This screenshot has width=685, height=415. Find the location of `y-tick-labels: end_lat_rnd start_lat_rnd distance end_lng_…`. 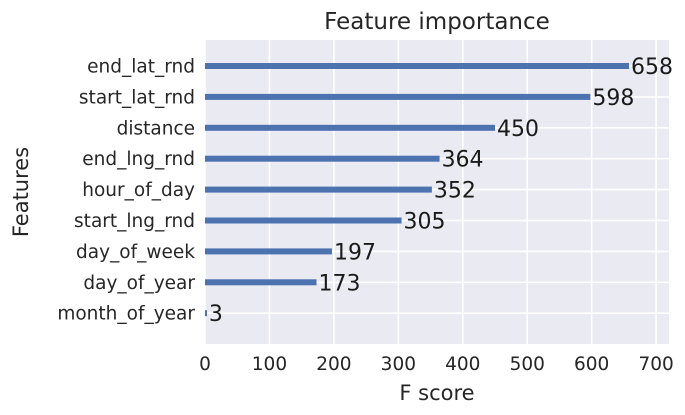

y-tick-labels: end_lat_rnd start_lat_rnd distance end_lng_… is located at coordinates (126, 191).